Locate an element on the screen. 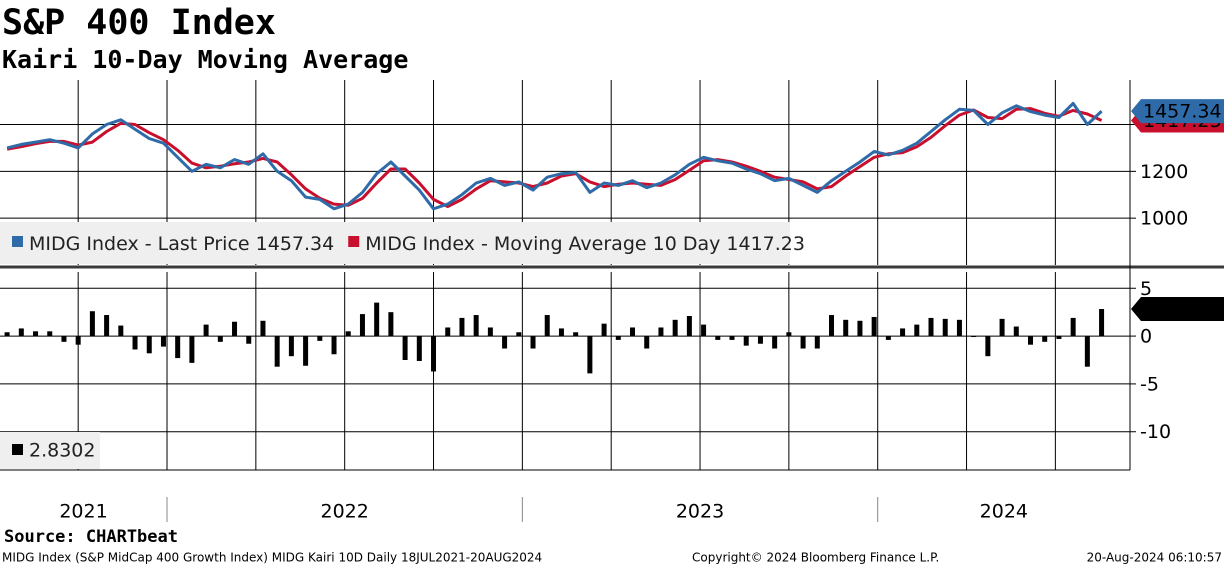  last-value-label: 1457.34 is located at coordinates (1182, 112).